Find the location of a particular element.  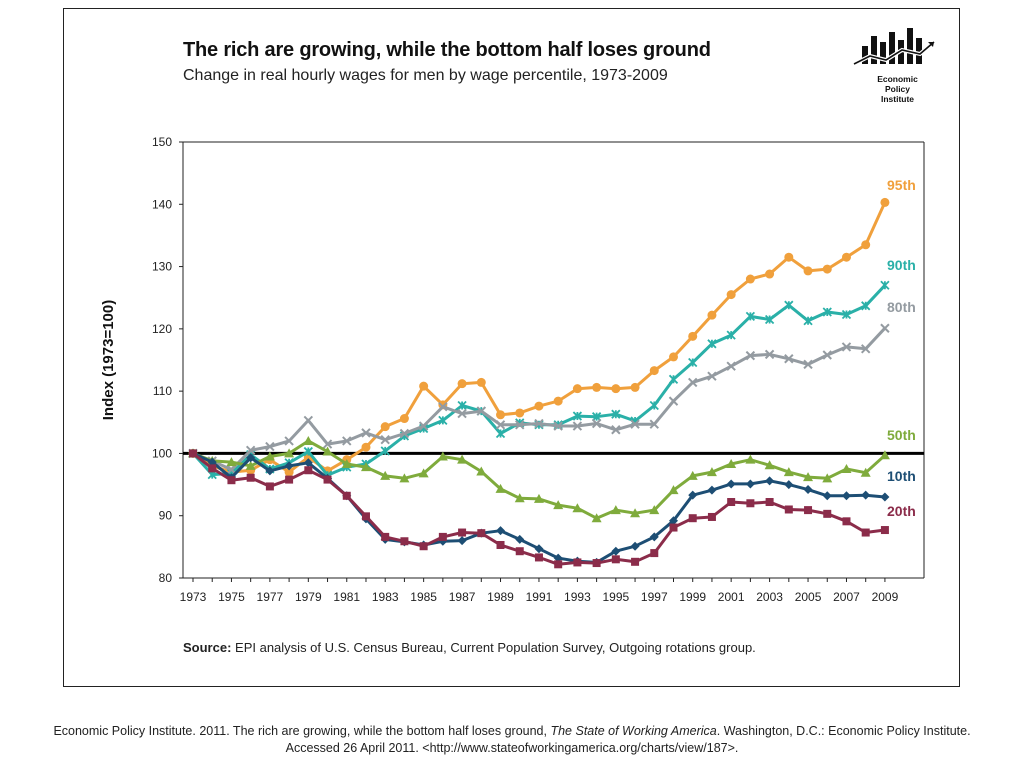

x-tick-label: 1979 is located at coordinates (308, 597).